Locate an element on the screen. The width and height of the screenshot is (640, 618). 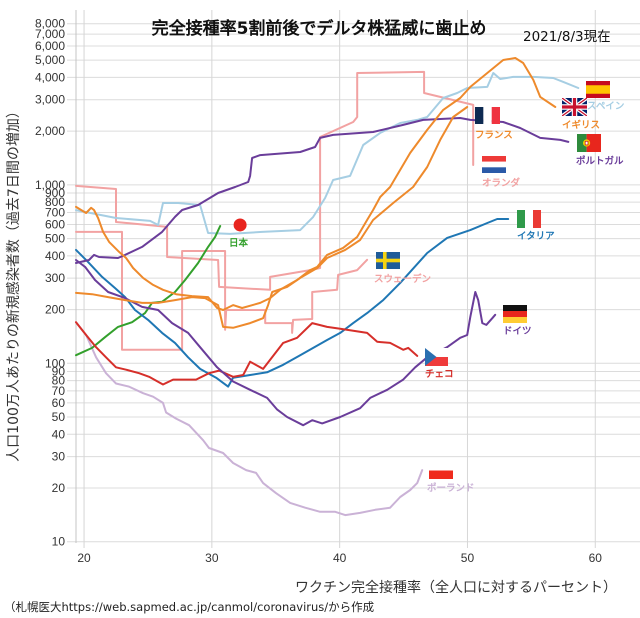
x-axis-title: ワクチン完全接種率（全人口に対するパーセント） is located at coordinates (456, 587).